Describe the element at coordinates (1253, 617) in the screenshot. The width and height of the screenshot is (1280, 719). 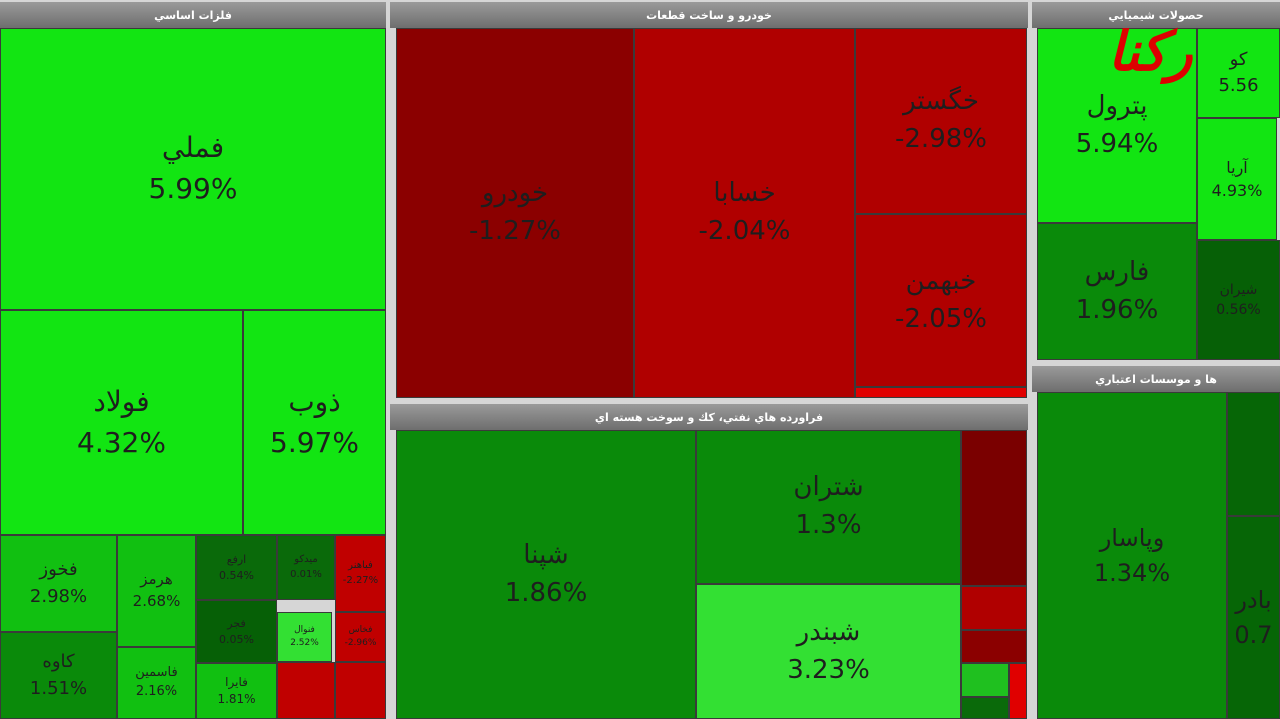
I see `stock-tile: بادر 0.7` at that location.